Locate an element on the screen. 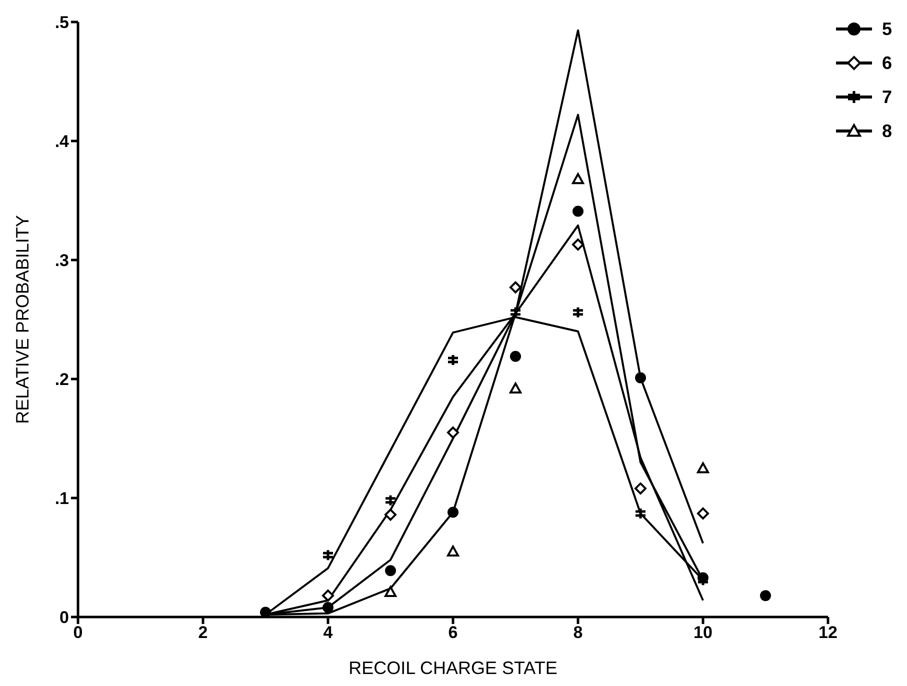 This screenshot has width=907, height=686. x-tick-label: 0 is located at coordinates (78, 632).